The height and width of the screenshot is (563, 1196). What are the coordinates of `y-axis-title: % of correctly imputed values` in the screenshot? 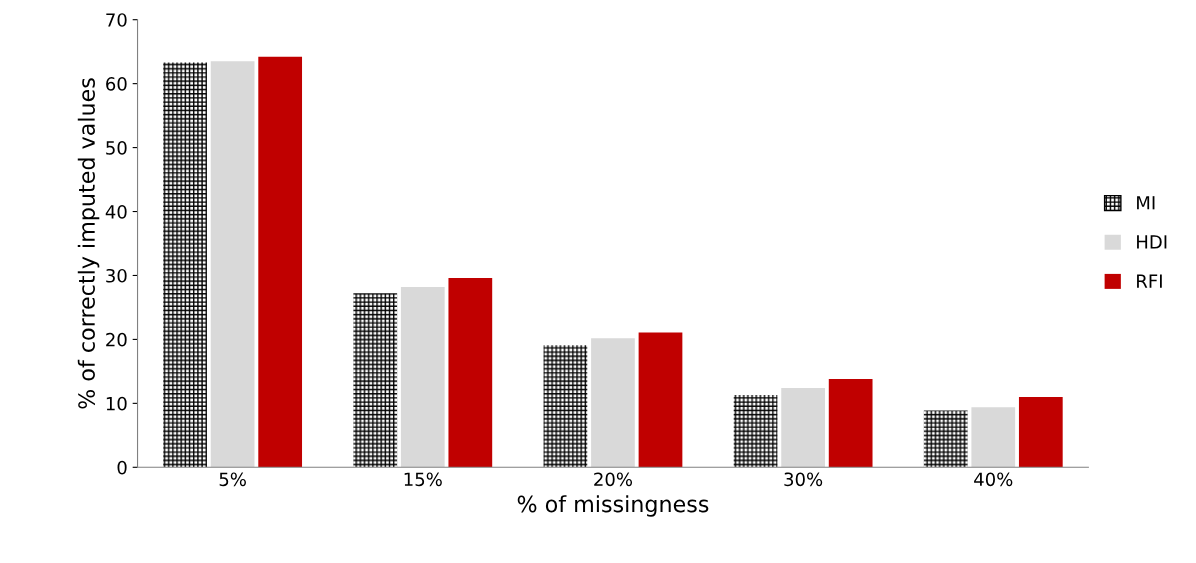 It's located at (88, 243).